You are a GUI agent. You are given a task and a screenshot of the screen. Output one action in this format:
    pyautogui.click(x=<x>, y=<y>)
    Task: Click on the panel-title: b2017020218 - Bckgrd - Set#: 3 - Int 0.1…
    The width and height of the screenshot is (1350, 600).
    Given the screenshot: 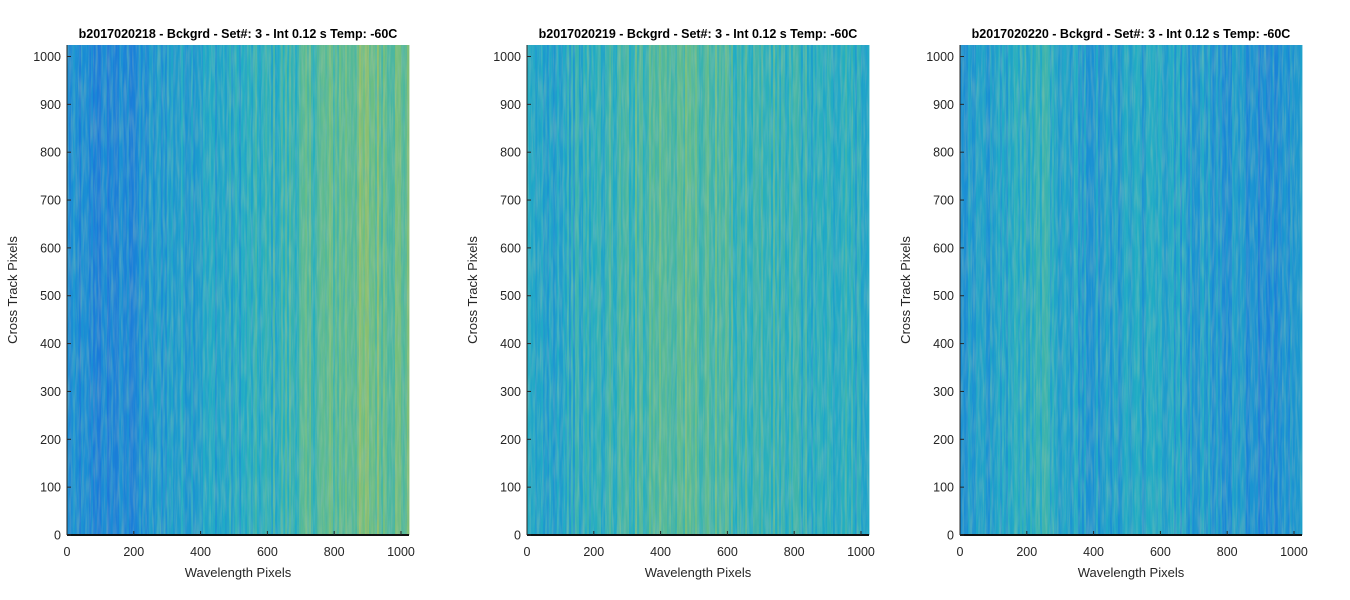 What is the action you would take?
    pyautogui.click(x=238, y=34)
    